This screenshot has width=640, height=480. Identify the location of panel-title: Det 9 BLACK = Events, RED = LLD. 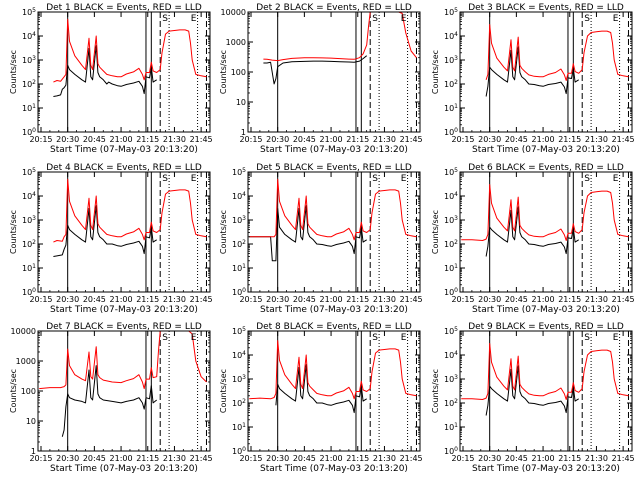
(546, 327).